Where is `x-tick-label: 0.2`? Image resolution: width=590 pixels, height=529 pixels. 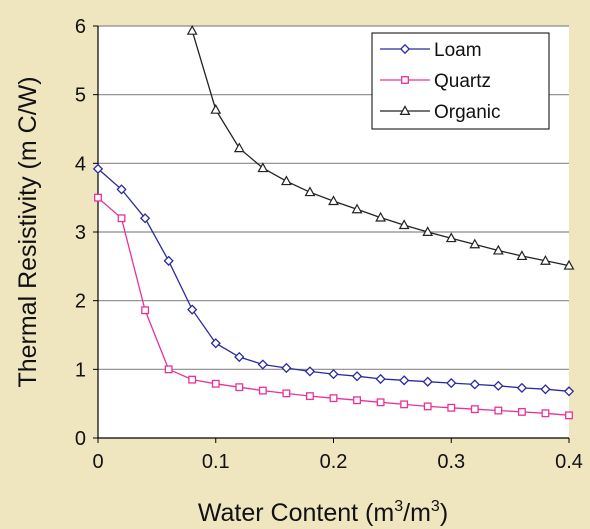
x-tick-label: 0.2 is located at coordinates (334, 462).